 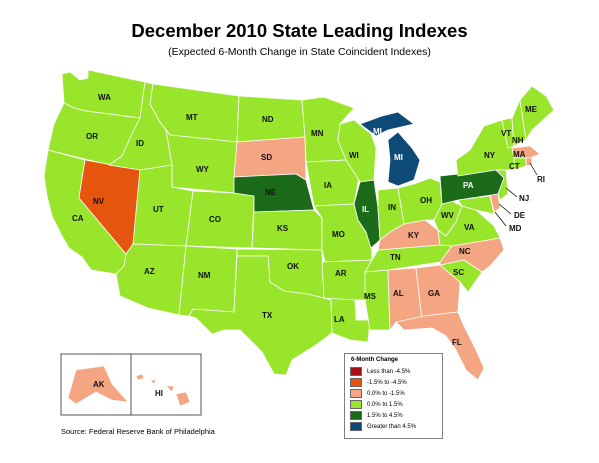 I want to click on label-IA: IA, so click(x=328, y=185).